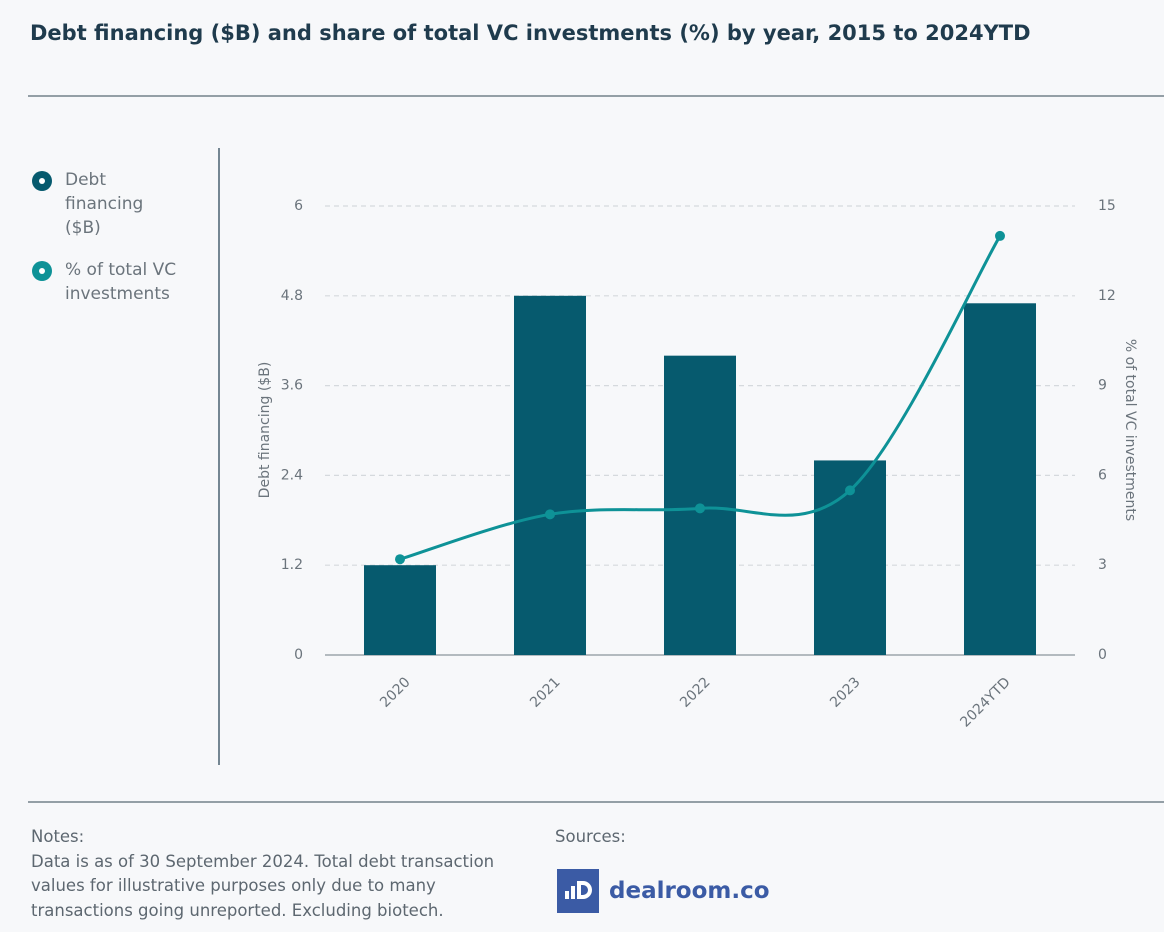 This screenshot has height=932, width=1164. Describe the element at coordinates (292, 386) in the screenshot. I see `y-tick-label: 3.6` at that location.